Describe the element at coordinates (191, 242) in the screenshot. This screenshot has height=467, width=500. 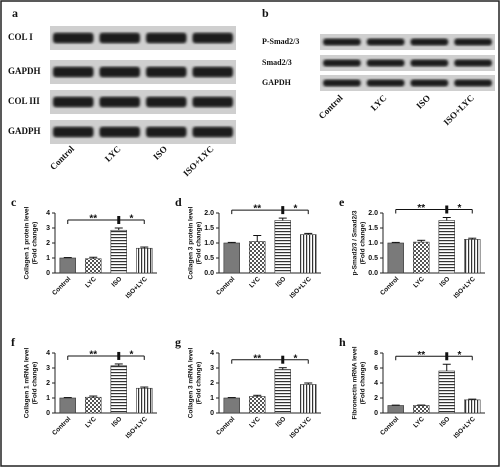
I see `y-axis-label: Collagen 3 protein level` at that location.